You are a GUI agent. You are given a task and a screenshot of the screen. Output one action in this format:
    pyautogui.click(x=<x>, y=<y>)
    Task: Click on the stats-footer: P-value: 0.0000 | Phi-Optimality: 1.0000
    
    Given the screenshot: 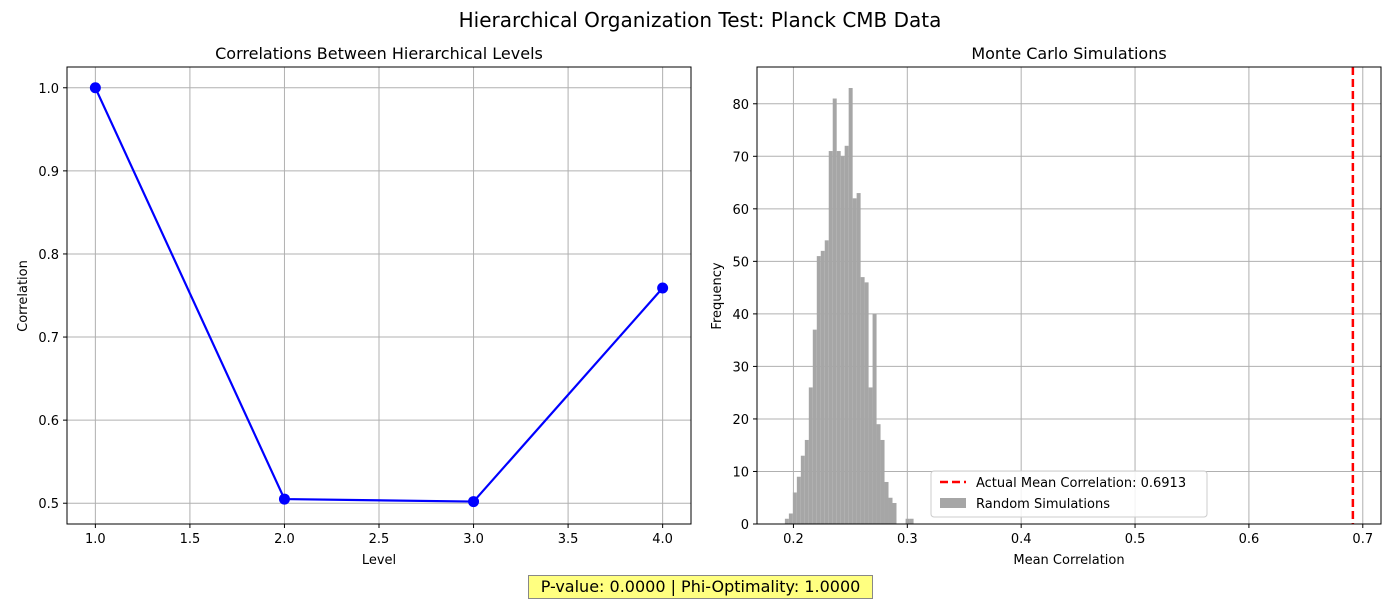 What is the action you would take?
    pyautogui.click(x=700, y=587)
    